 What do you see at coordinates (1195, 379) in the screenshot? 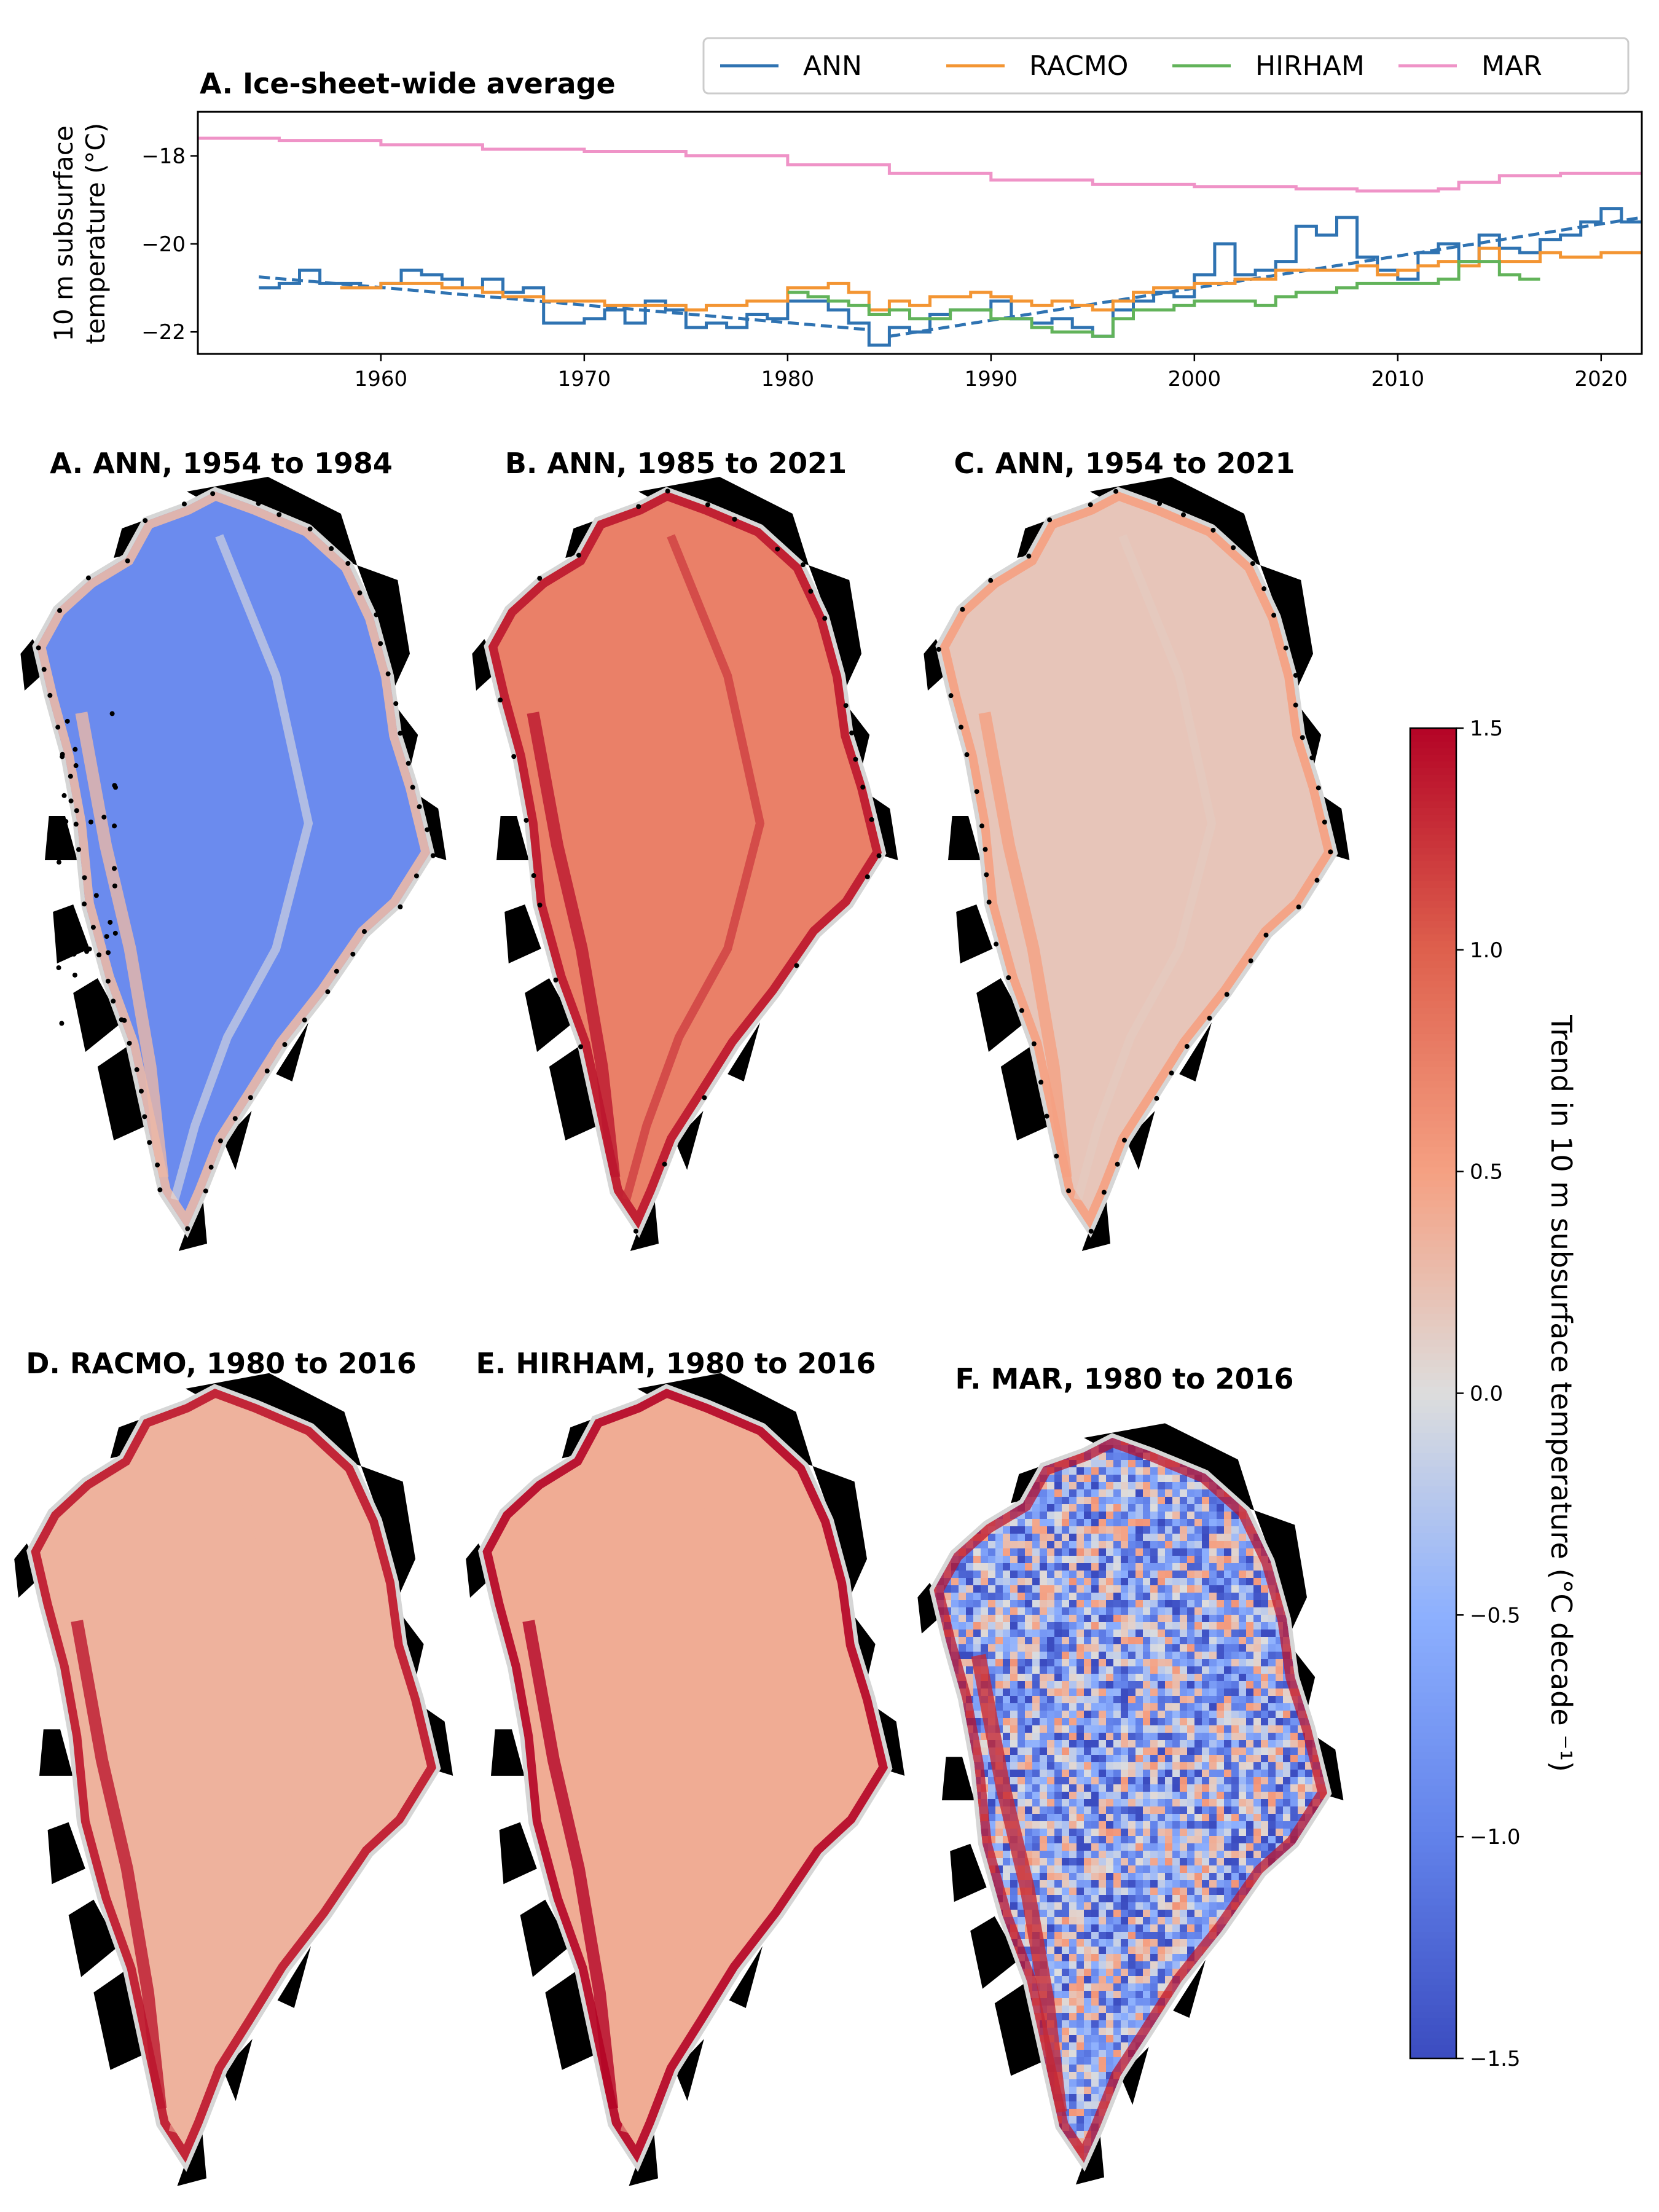
I see `x-tick-label: 2000` at bounding box center [1195, 379].